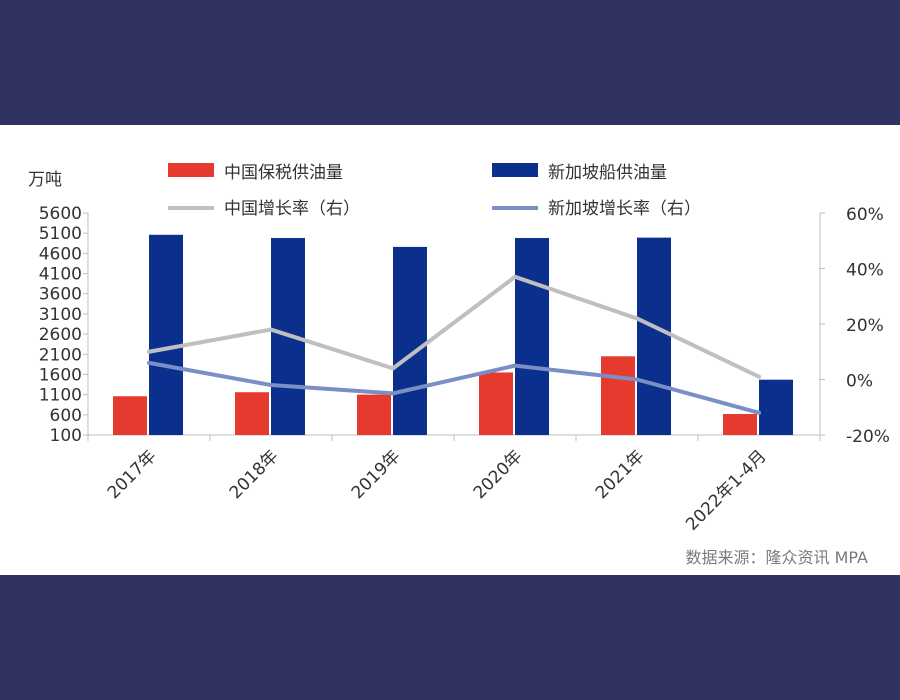 This screenshot has width=900, height=700. Describe the element at coordinates (60, 214) in the screenshot. I see `left-tick-label: 5600` at that location.